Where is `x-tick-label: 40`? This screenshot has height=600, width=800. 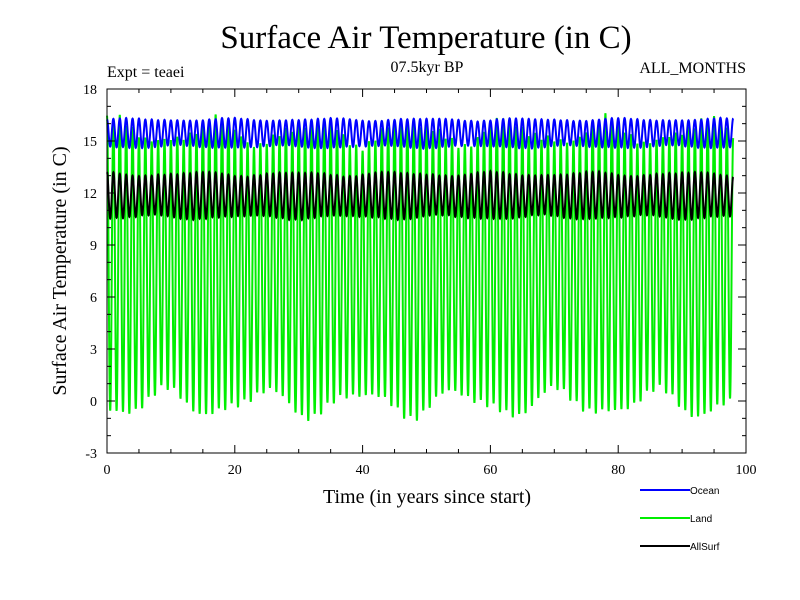 x-tick-label: 40 is located at coordinates (363, 470).